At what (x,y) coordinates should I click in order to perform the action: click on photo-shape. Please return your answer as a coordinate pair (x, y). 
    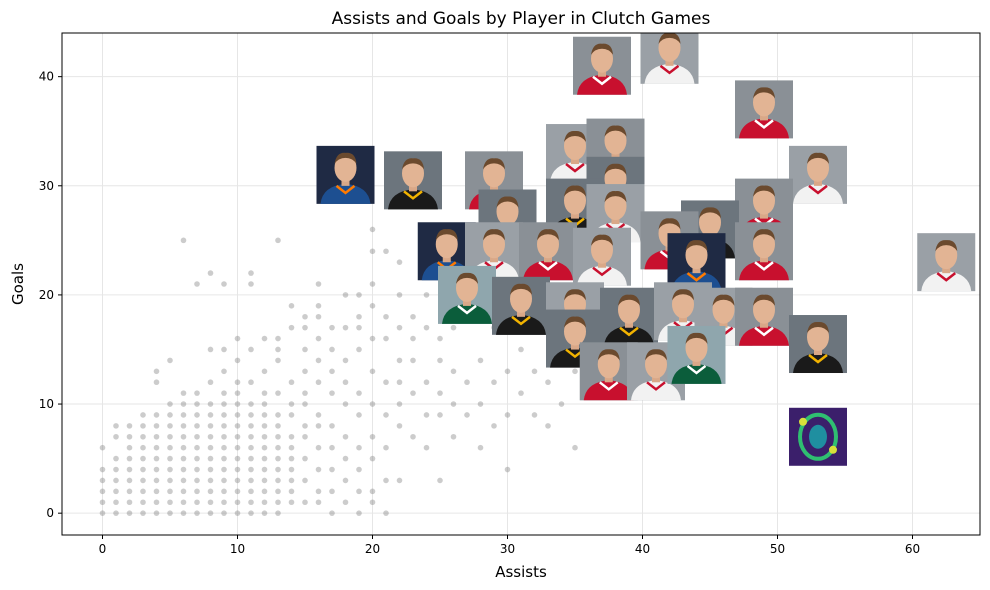
    Looking at the image, I should click on (818, 436).